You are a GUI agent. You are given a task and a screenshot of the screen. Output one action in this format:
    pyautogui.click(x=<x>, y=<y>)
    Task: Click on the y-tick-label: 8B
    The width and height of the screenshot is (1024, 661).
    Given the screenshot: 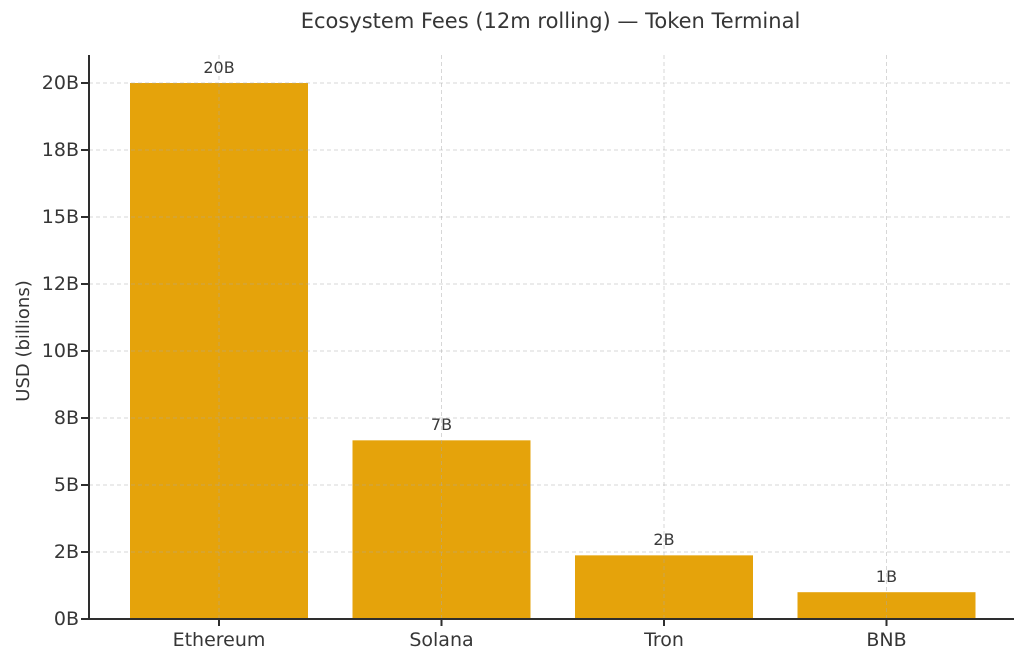 What is the action you would take?
    pyautogui.click(x=66, y=418)
    